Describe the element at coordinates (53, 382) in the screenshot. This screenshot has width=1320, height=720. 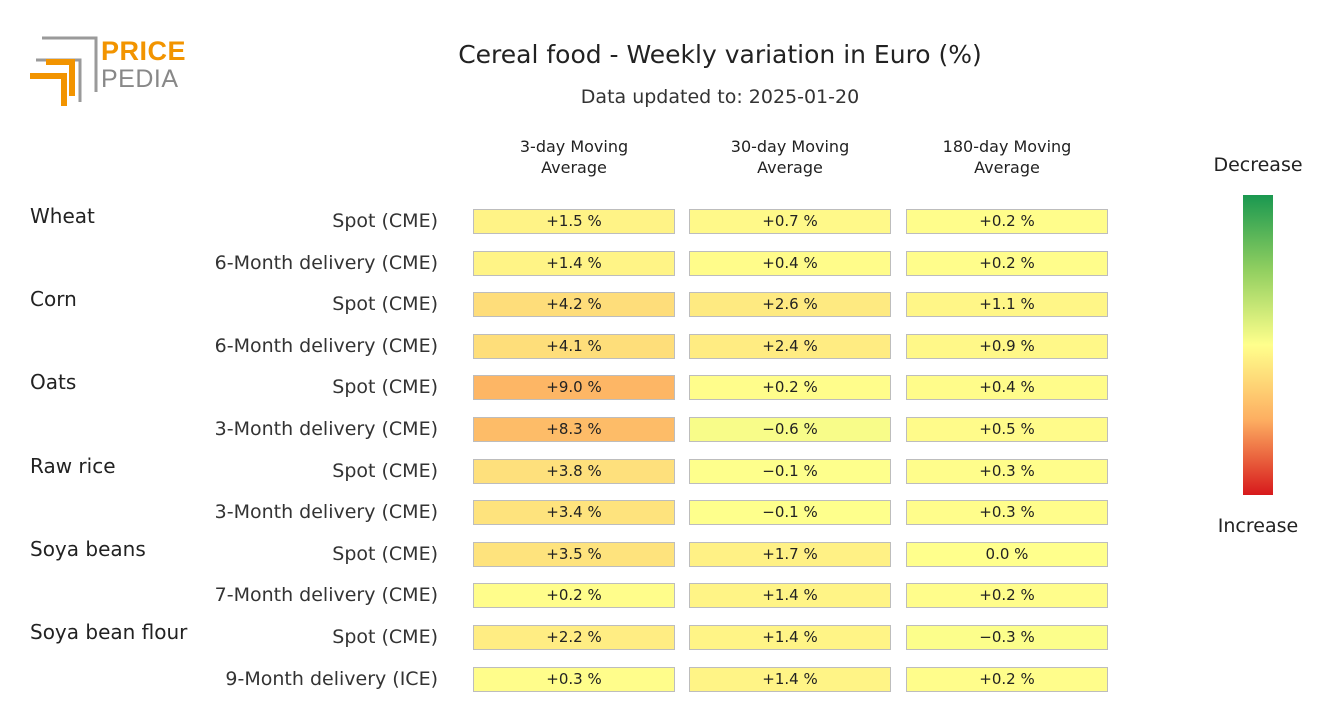
I see `group-label: Oats` at that location.